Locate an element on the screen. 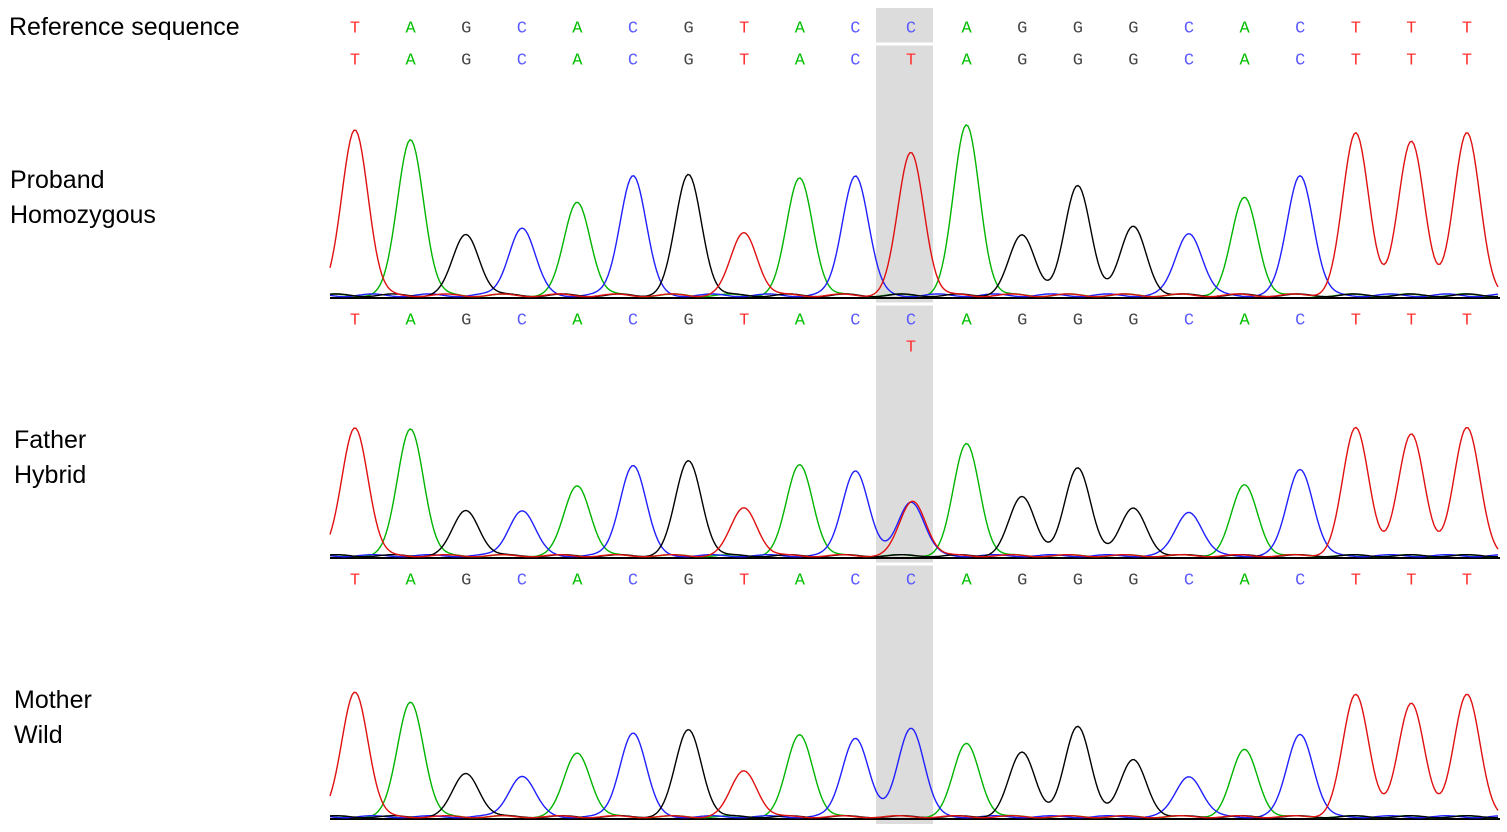 This screenshot has width=1507, height=832. sample-name: Proband is located at coordinates (57, 180).